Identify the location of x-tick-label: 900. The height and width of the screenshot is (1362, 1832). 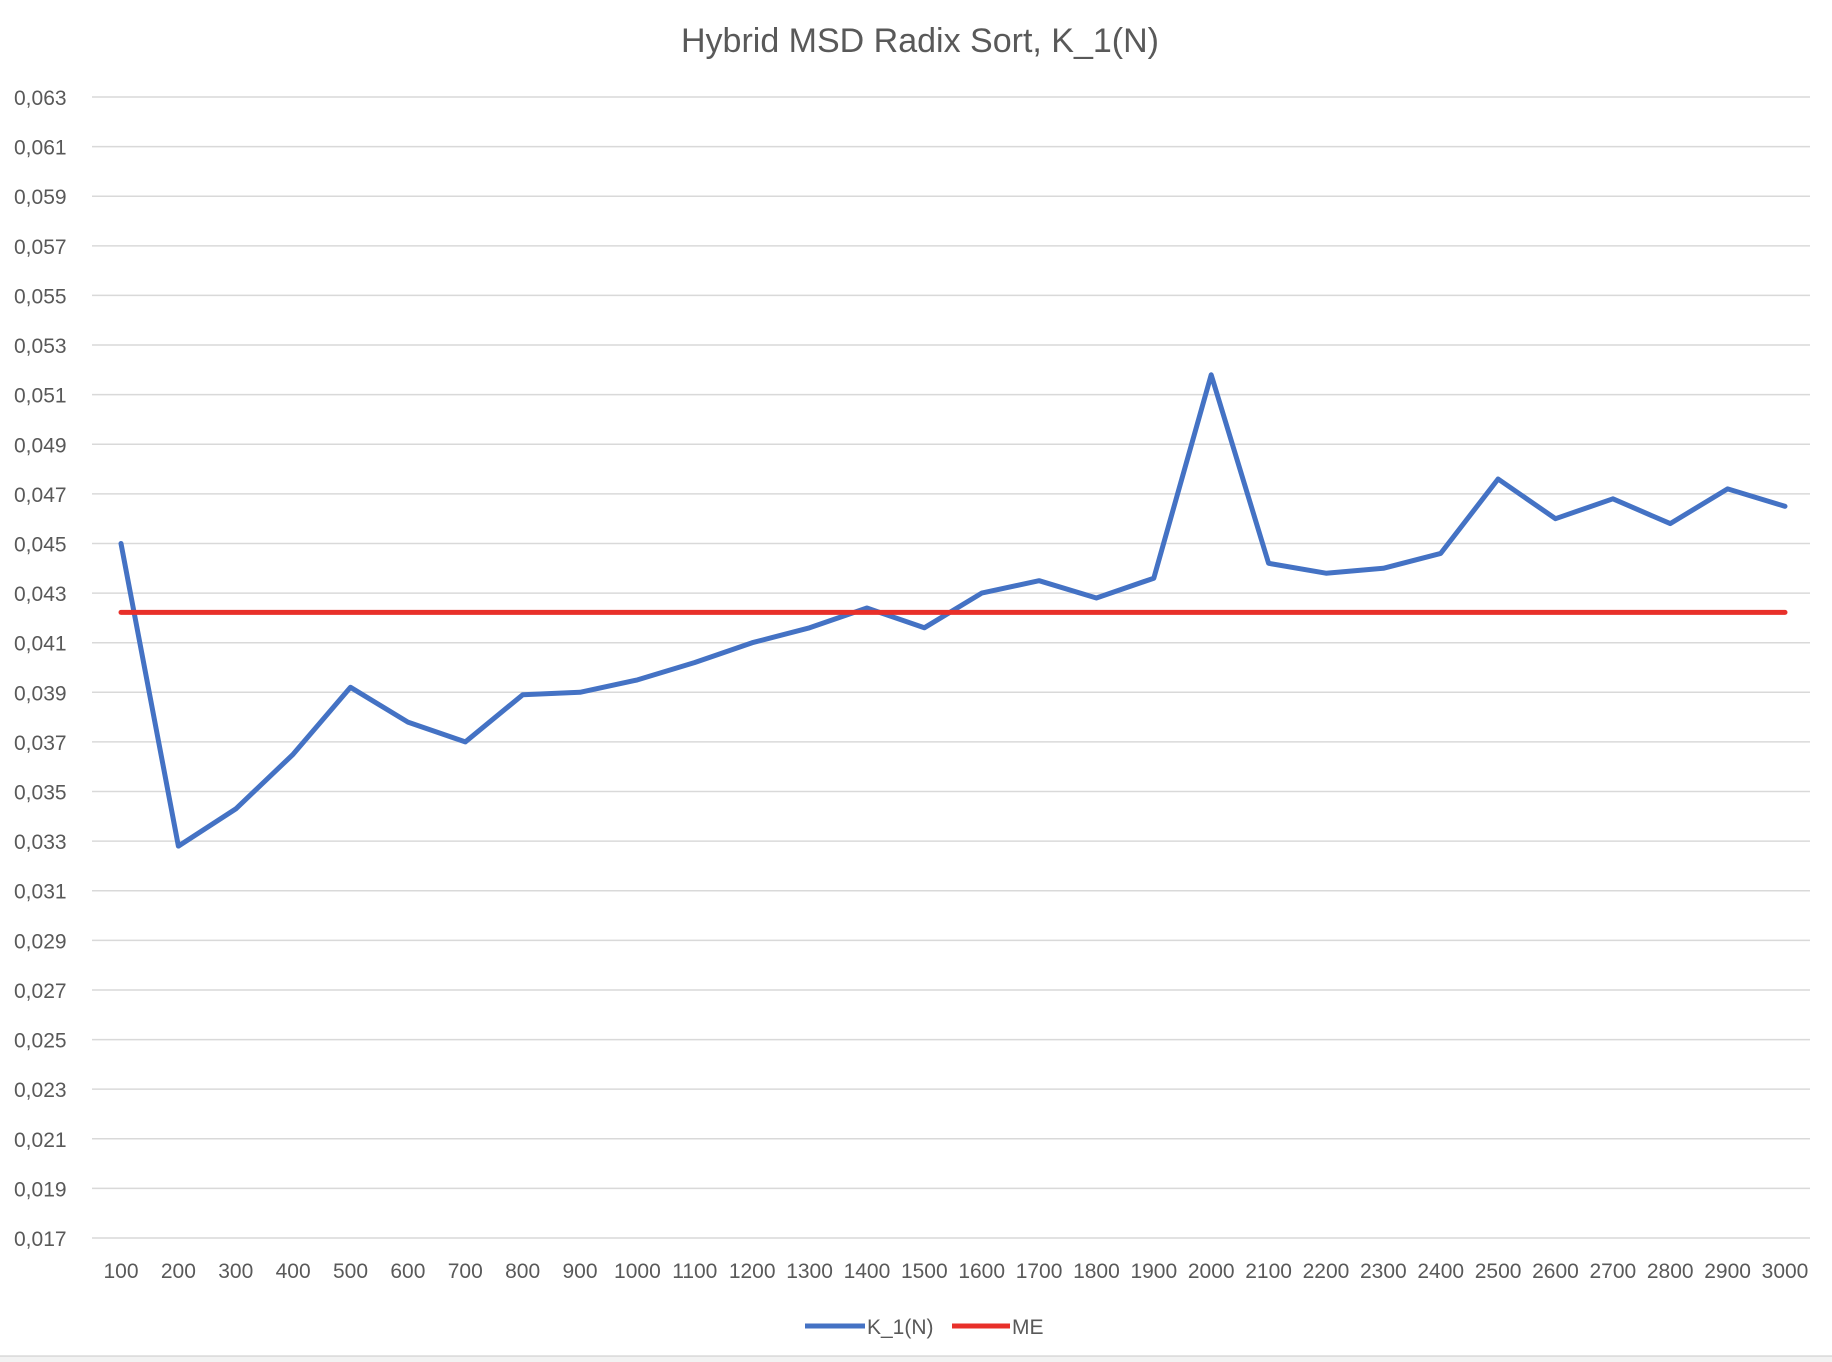
(580, 1271).